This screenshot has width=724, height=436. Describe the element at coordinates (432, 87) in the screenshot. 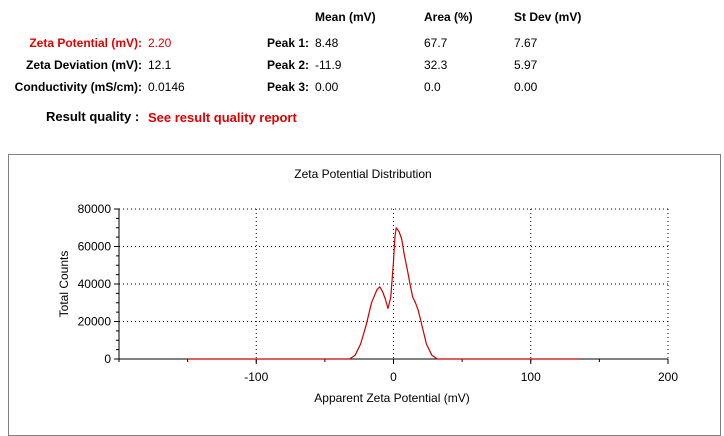

I see `peak-3-area: 0.0` at that location.